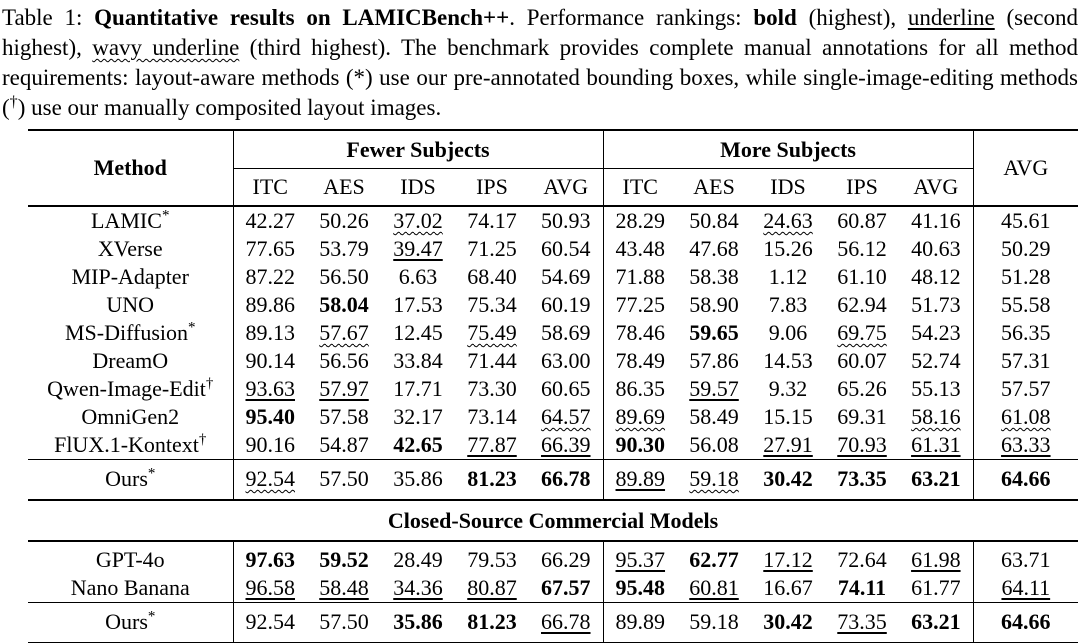 The width and height of the screenshot is (1080, 643). Describe the element at coordinates (492, 559) in the screenshot. I see `metric-value: 79.53` at that location.